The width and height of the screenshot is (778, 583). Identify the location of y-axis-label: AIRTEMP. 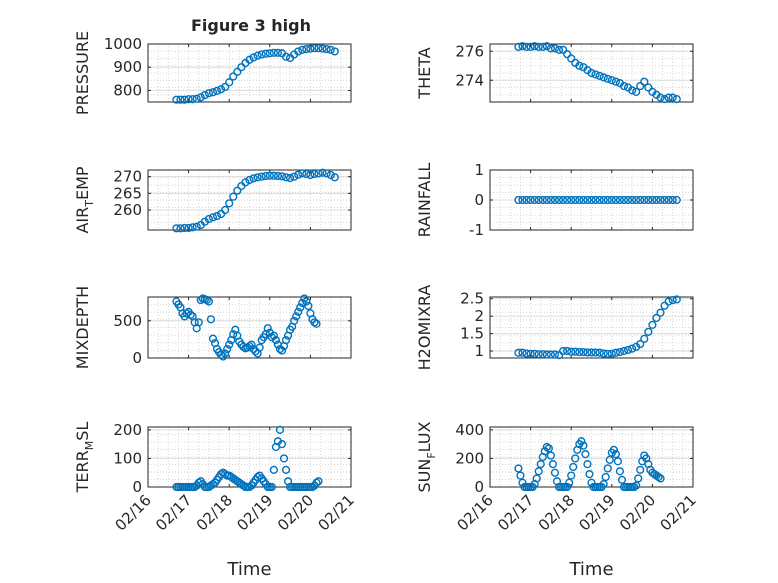
(84, 199).